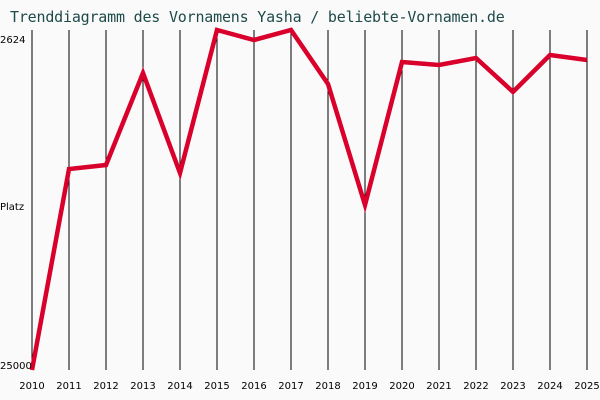  What do you see at coordinates (328, 386) in the screenshot?
I see `x-axis-label-2018: 2018` at bounding box center [328, 386].